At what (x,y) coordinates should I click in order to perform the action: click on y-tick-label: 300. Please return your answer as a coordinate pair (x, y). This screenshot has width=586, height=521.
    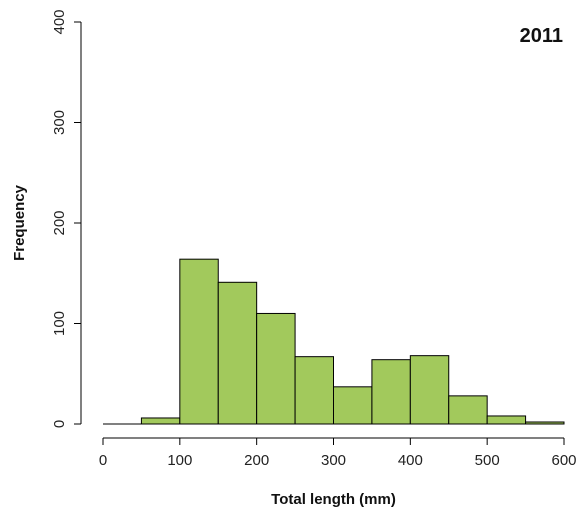
    Looking at the image, I should click on (59, 122).